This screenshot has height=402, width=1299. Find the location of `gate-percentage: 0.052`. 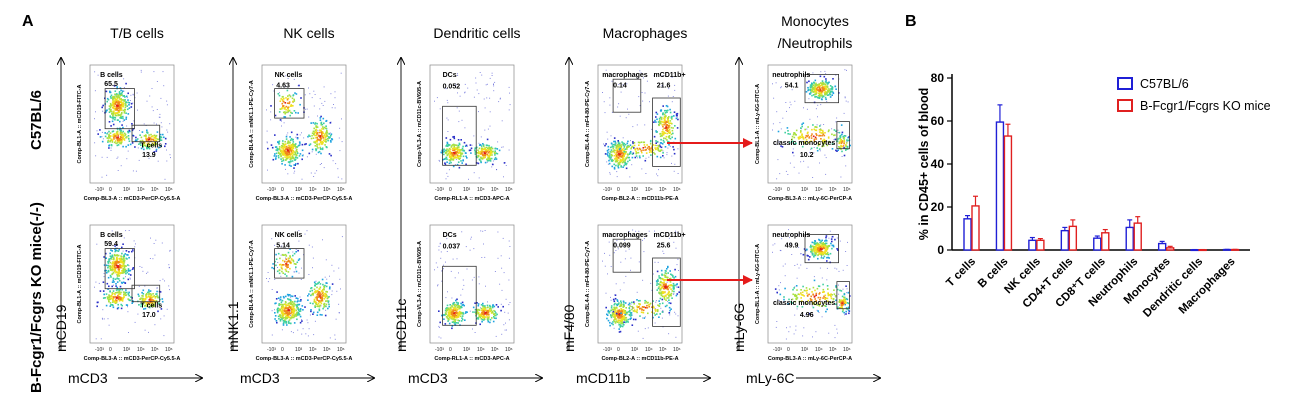

gate-percentage: 0.052 is located at coordinates (452, 87).